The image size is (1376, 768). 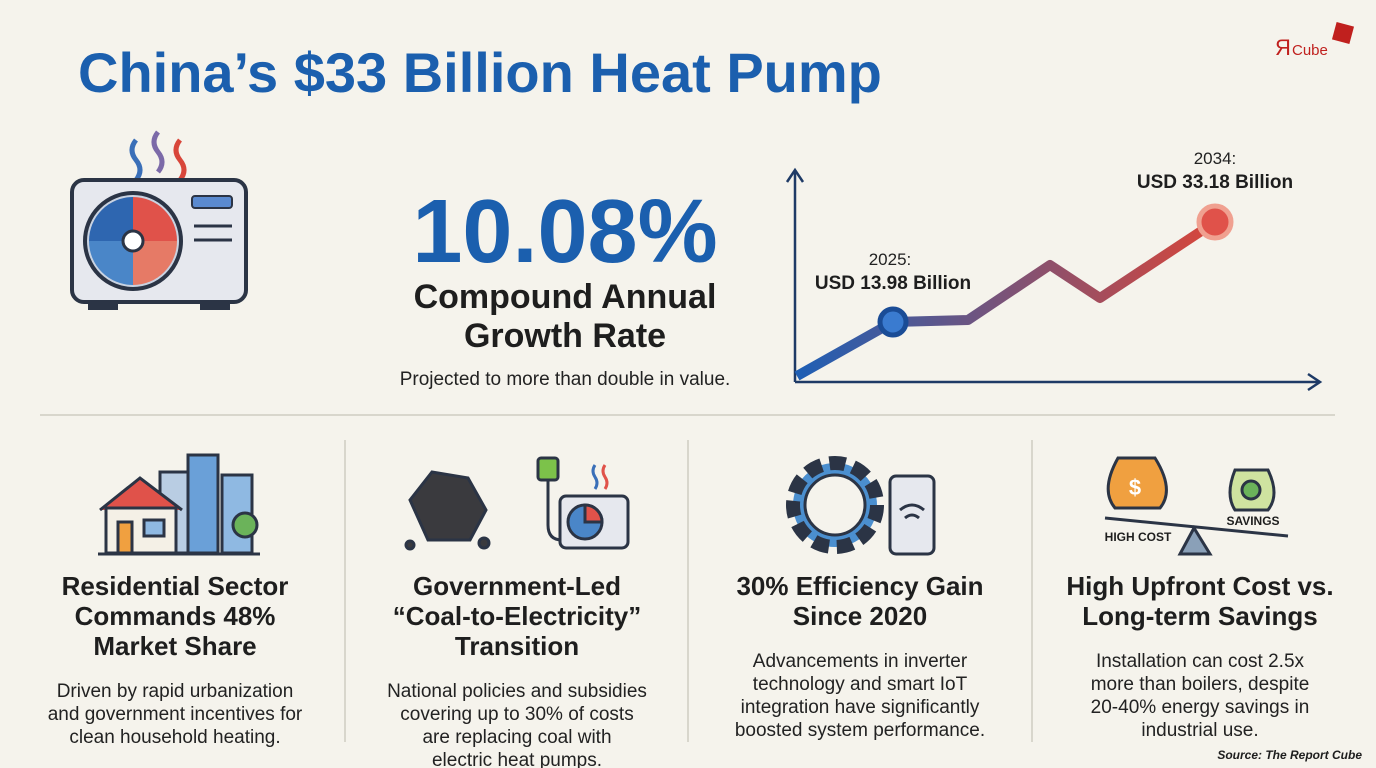 What do you see at coordinates (1215, 182) in the screenshot?
I see `end-value: USD 33.18 Billion` at bounding box center [1215, 182].